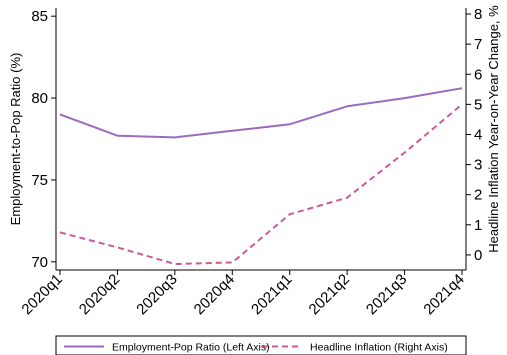 This screenshot has height=355, width=507. I want to click on right-axis-tick-label: 6, so click(478, 74).